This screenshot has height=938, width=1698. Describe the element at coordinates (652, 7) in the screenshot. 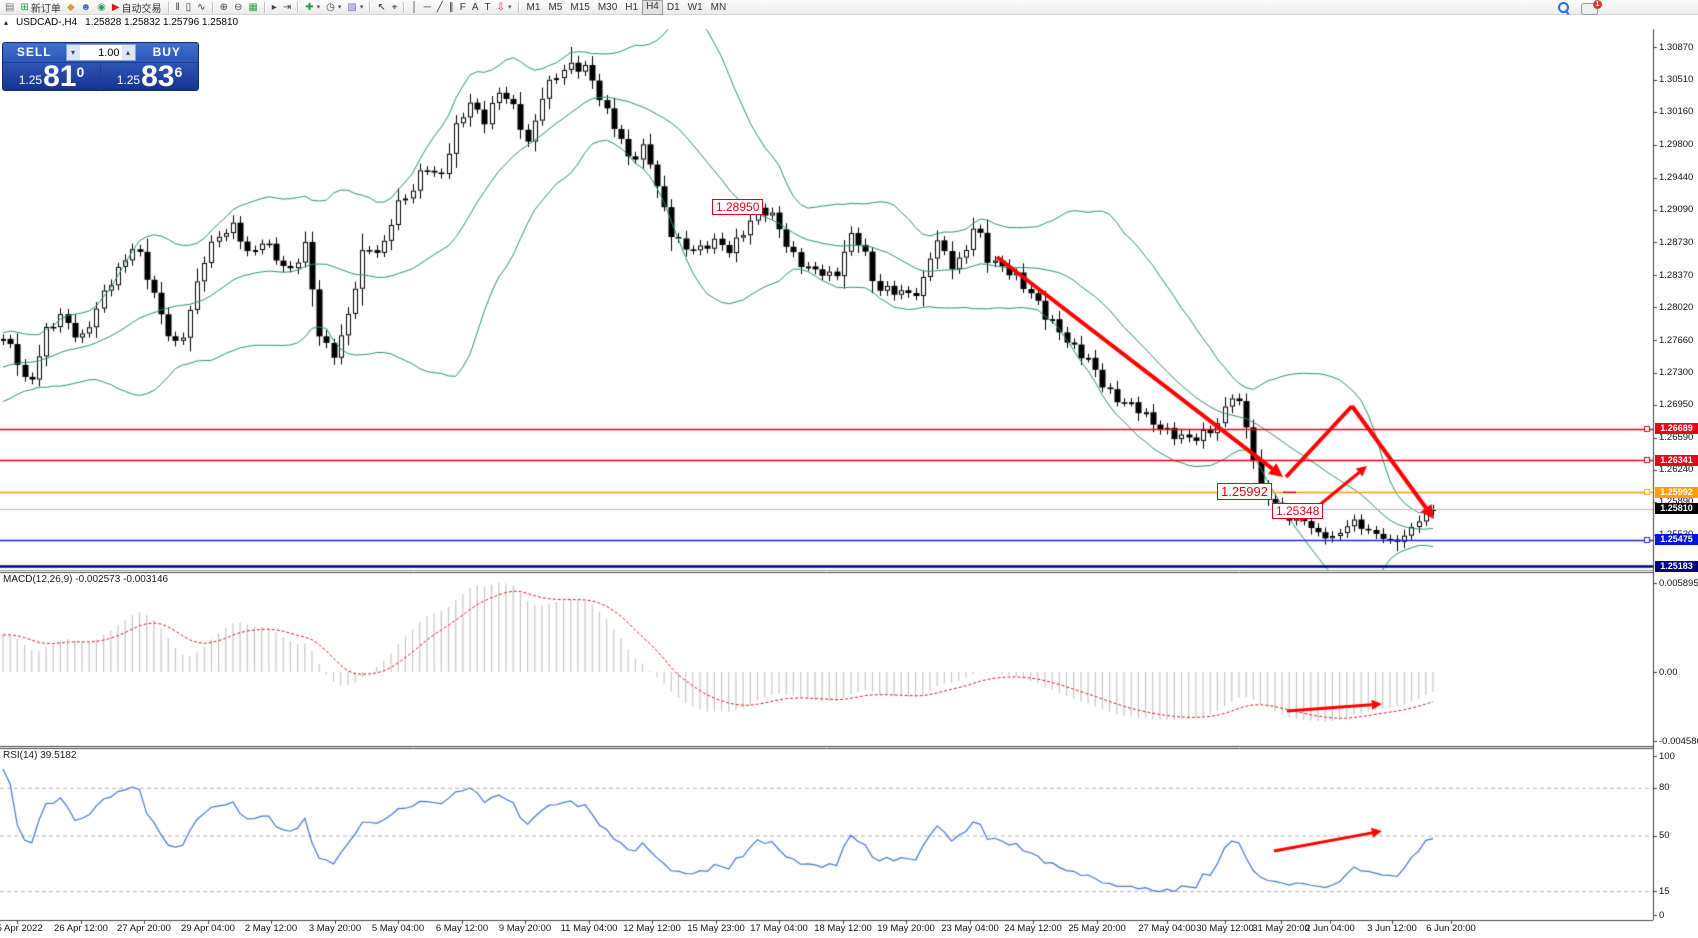

I see `timeframe-h4-button: H4` at that location.